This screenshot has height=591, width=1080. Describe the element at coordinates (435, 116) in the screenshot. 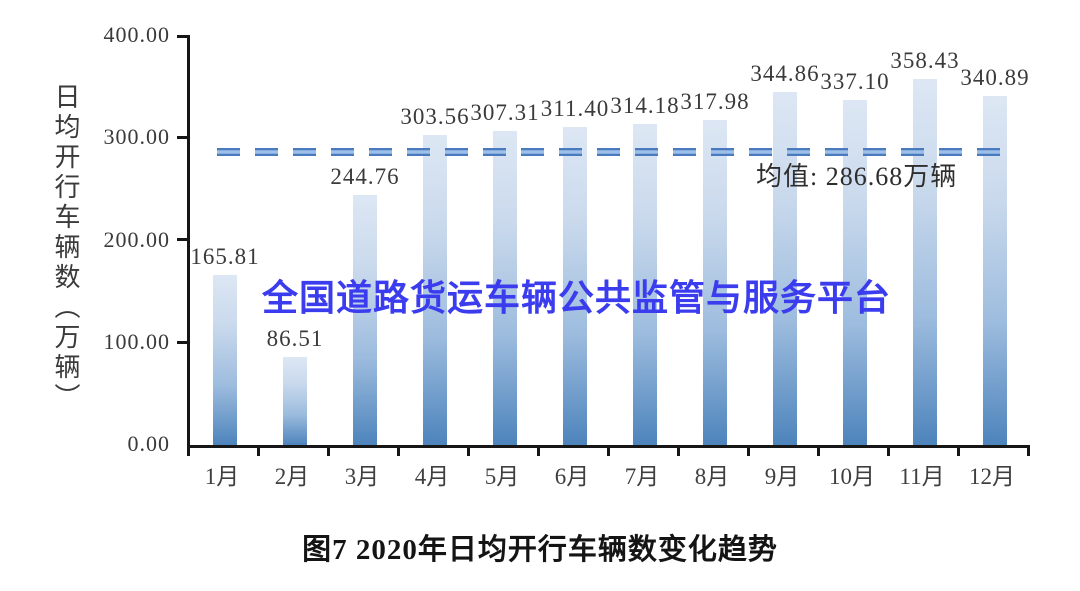

I see `bar-value-label: 303.56` at that location.